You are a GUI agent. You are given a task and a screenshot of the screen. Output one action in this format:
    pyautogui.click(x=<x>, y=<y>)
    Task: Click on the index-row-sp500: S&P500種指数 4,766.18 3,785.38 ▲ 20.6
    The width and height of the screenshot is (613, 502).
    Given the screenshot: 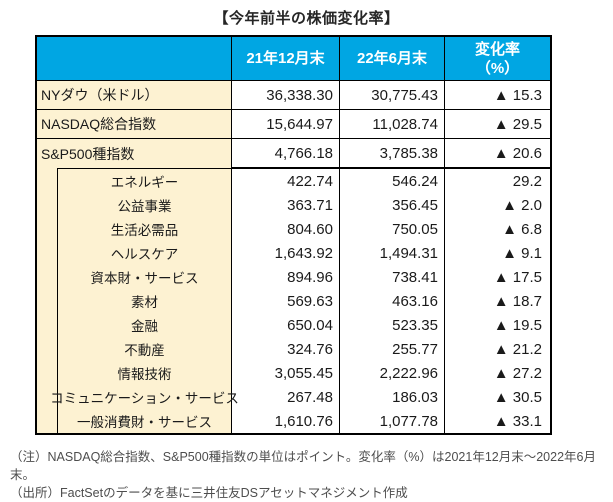 What is the action you would take?
    pyautogui.click(x=293, y=153)
    